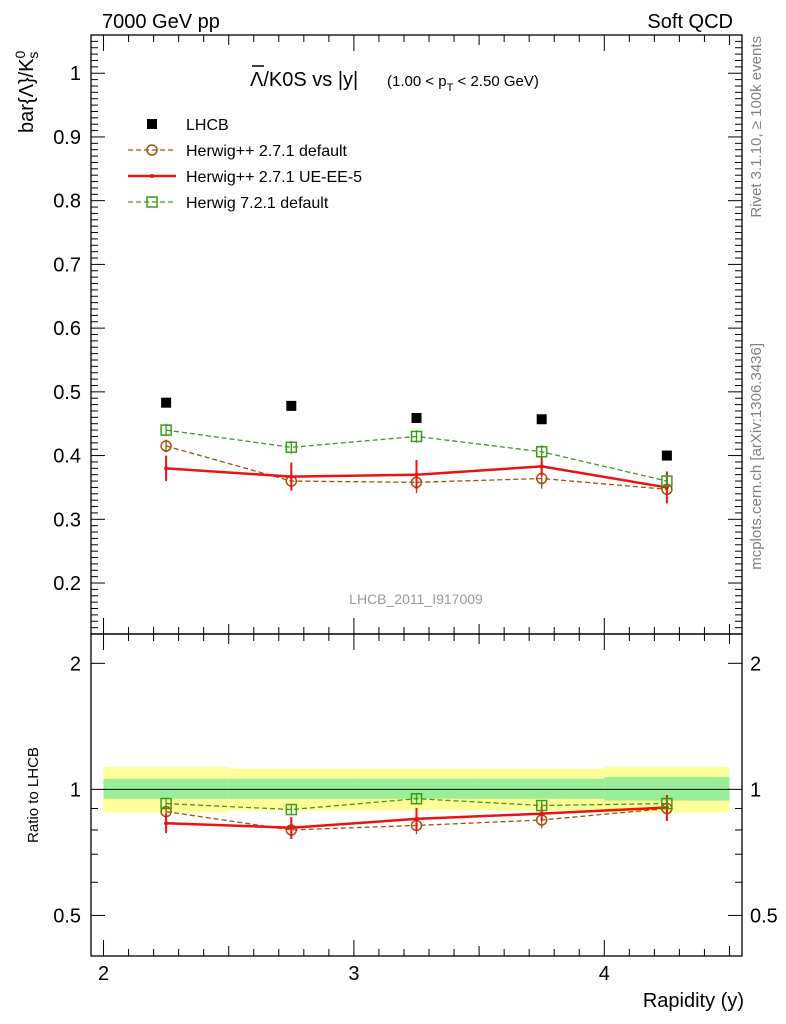 The width and height of the screenshot is (786, 1024). Describe the element at coordinates (463, 83) in the screenshot. I see `title-cut: (1.00 < pT < 2.50 GeV)` at that location.